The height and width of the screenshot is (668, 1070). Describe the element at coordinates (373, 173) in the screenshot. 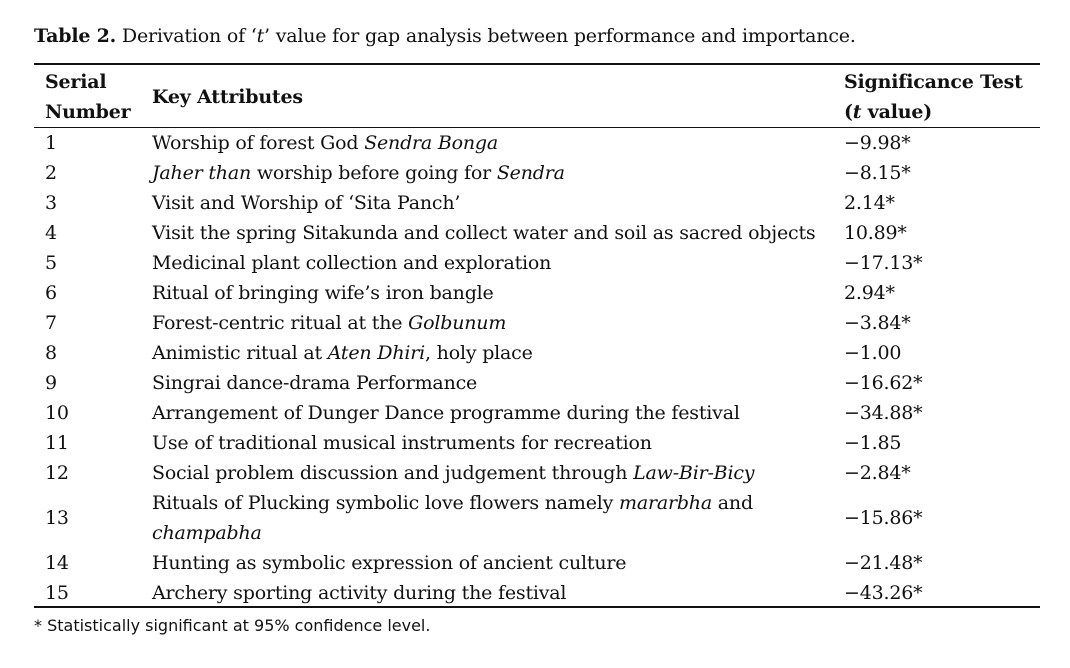

I see `attribute-text: worship before going for` at that location.